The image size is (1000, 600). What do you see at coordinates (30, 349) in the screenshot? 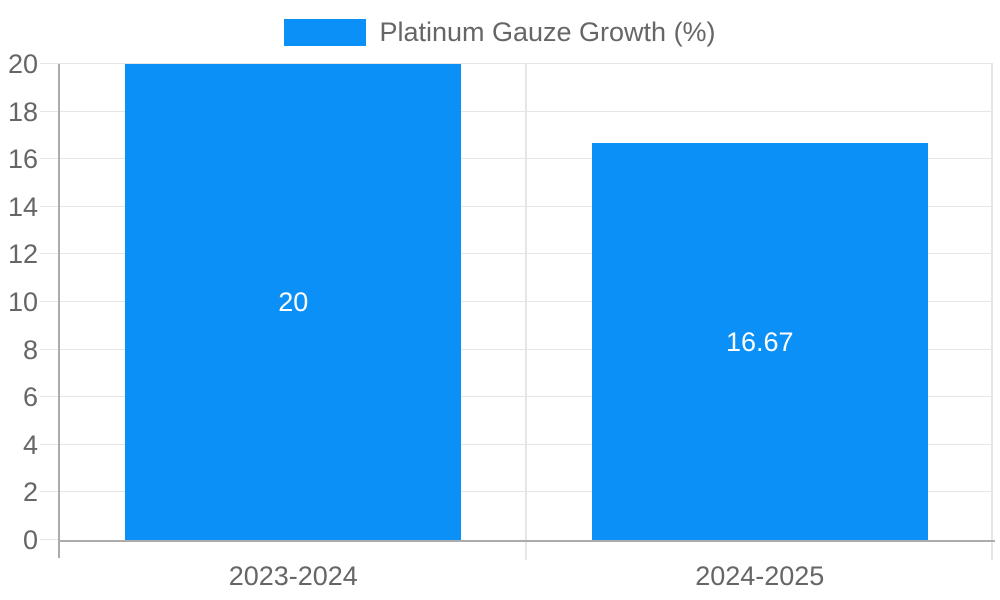
I see `y-tick-label: 8` at bounding box center [30, 349].